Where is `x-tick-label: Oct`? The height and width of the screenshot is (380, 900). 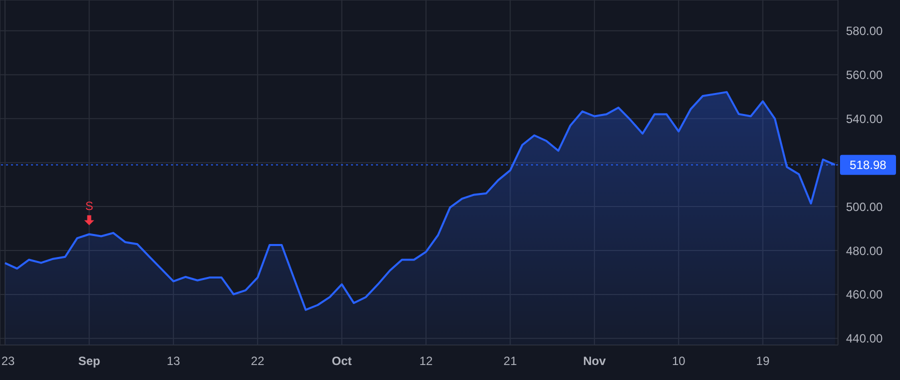 x-tick-label: Oct is located at coordinates (342, 361).